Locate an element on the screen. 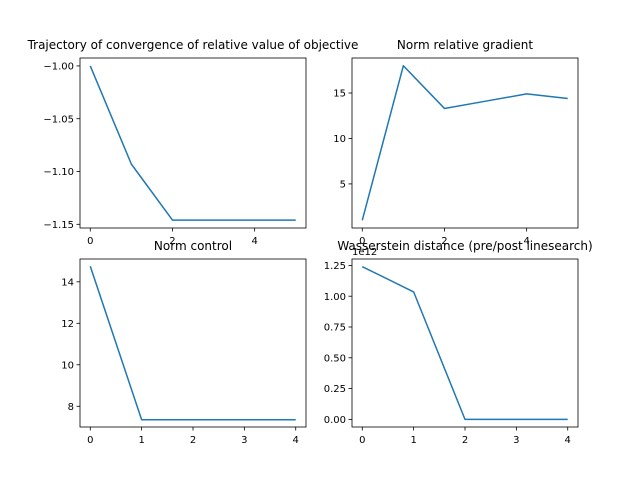 The image size is (640, 480). y-tick-label: −1.15 is located at coordinates (58, 225).